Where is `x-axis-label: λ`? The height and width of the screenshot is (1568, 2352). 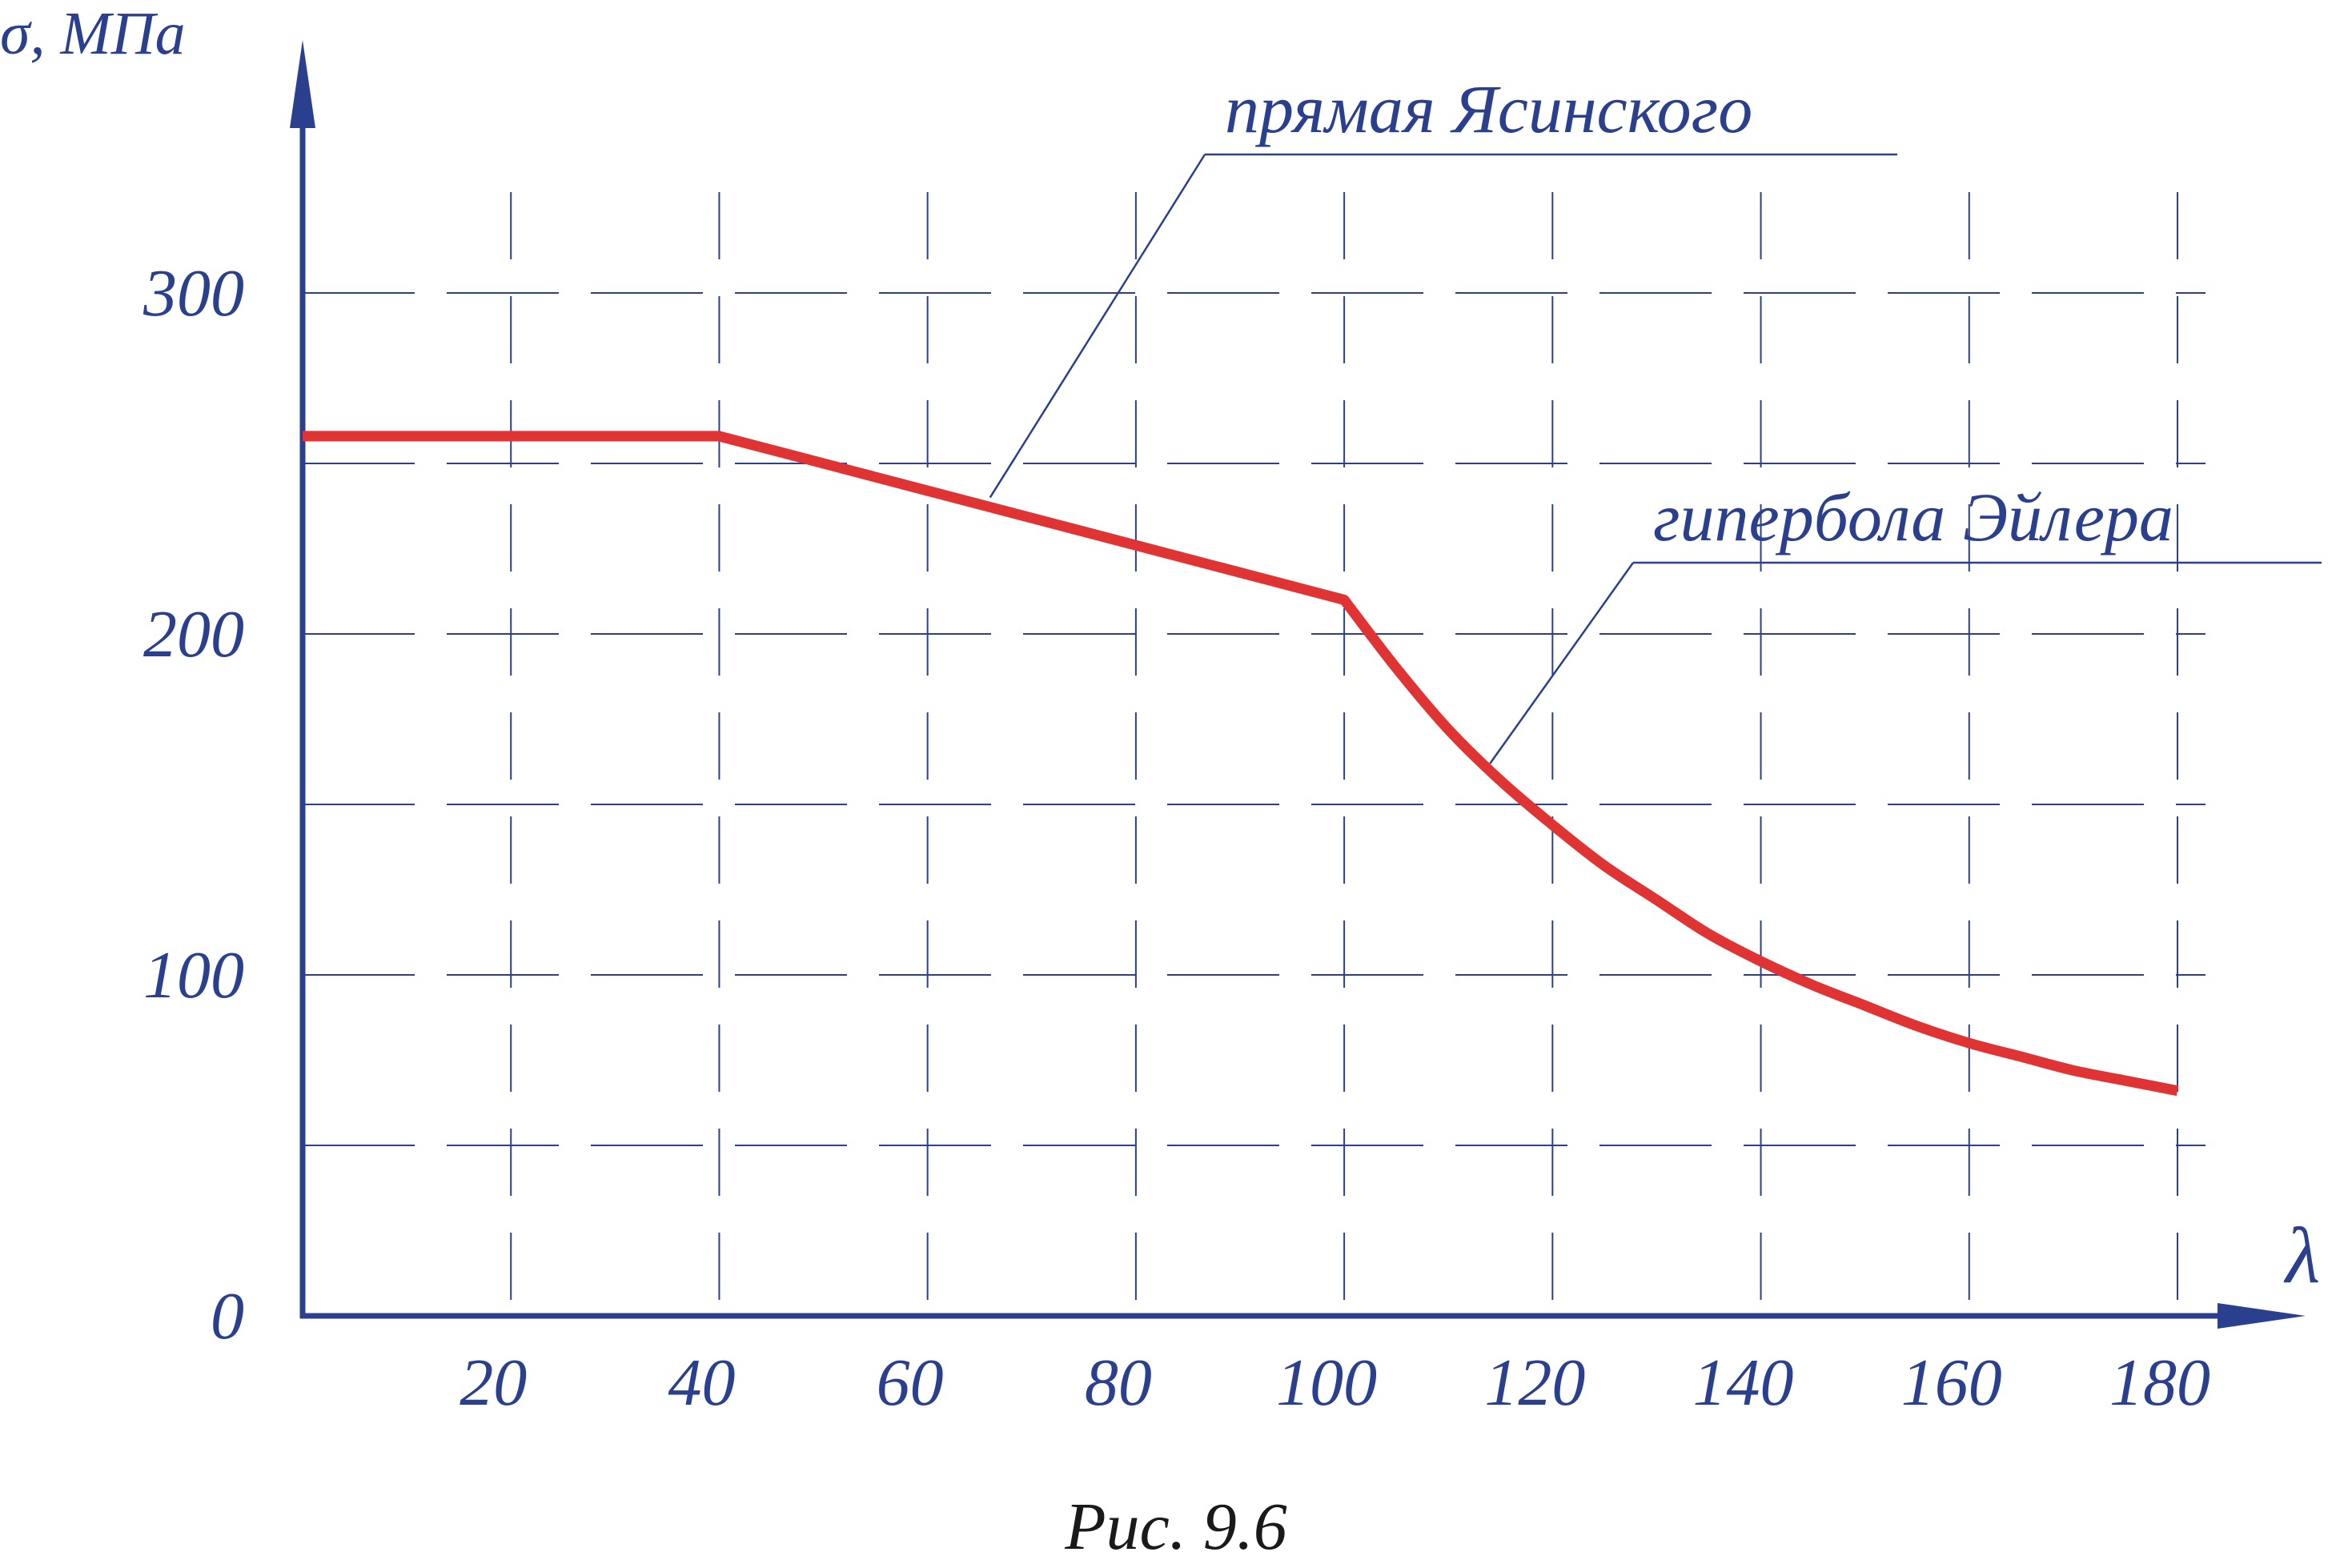
x-axis-label: λ is located at coordinates (2301, 1255).